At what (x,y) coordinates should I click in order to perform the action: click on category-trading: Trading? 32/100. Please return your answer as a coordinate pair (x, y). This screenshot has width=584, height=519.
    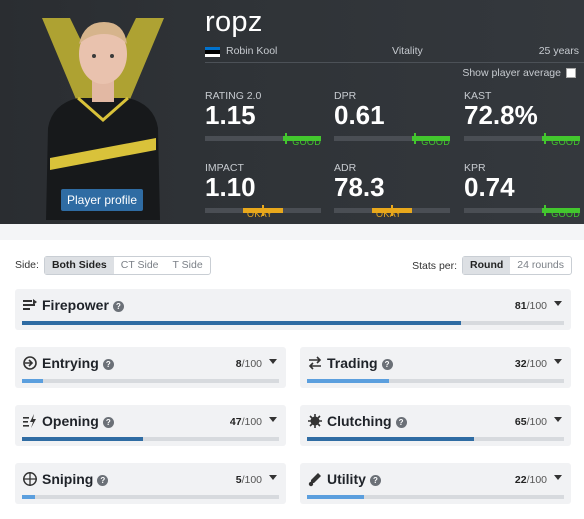
    Looking at the image, I should click on (435, 367).